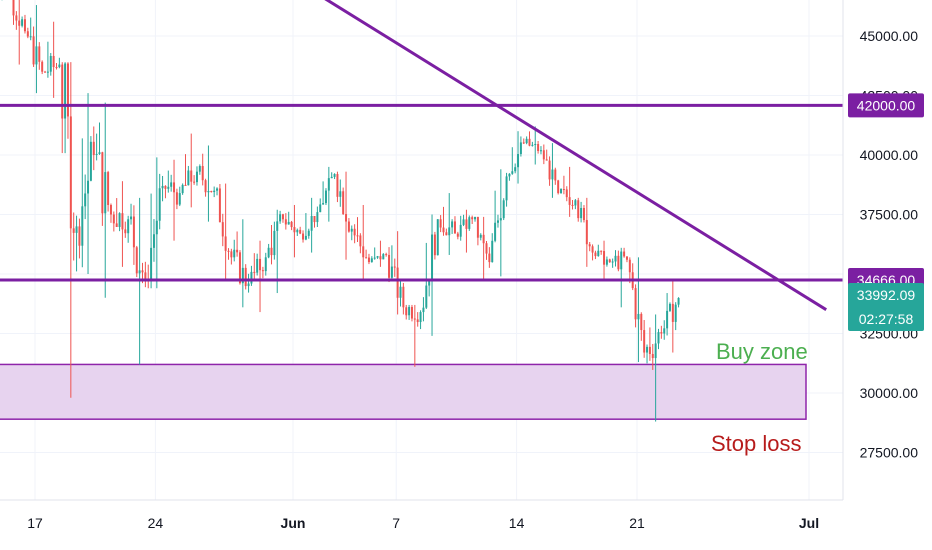 This screenshot has height=550, width=932. I want to click on date-tick-label: 7, so click(396, 523).